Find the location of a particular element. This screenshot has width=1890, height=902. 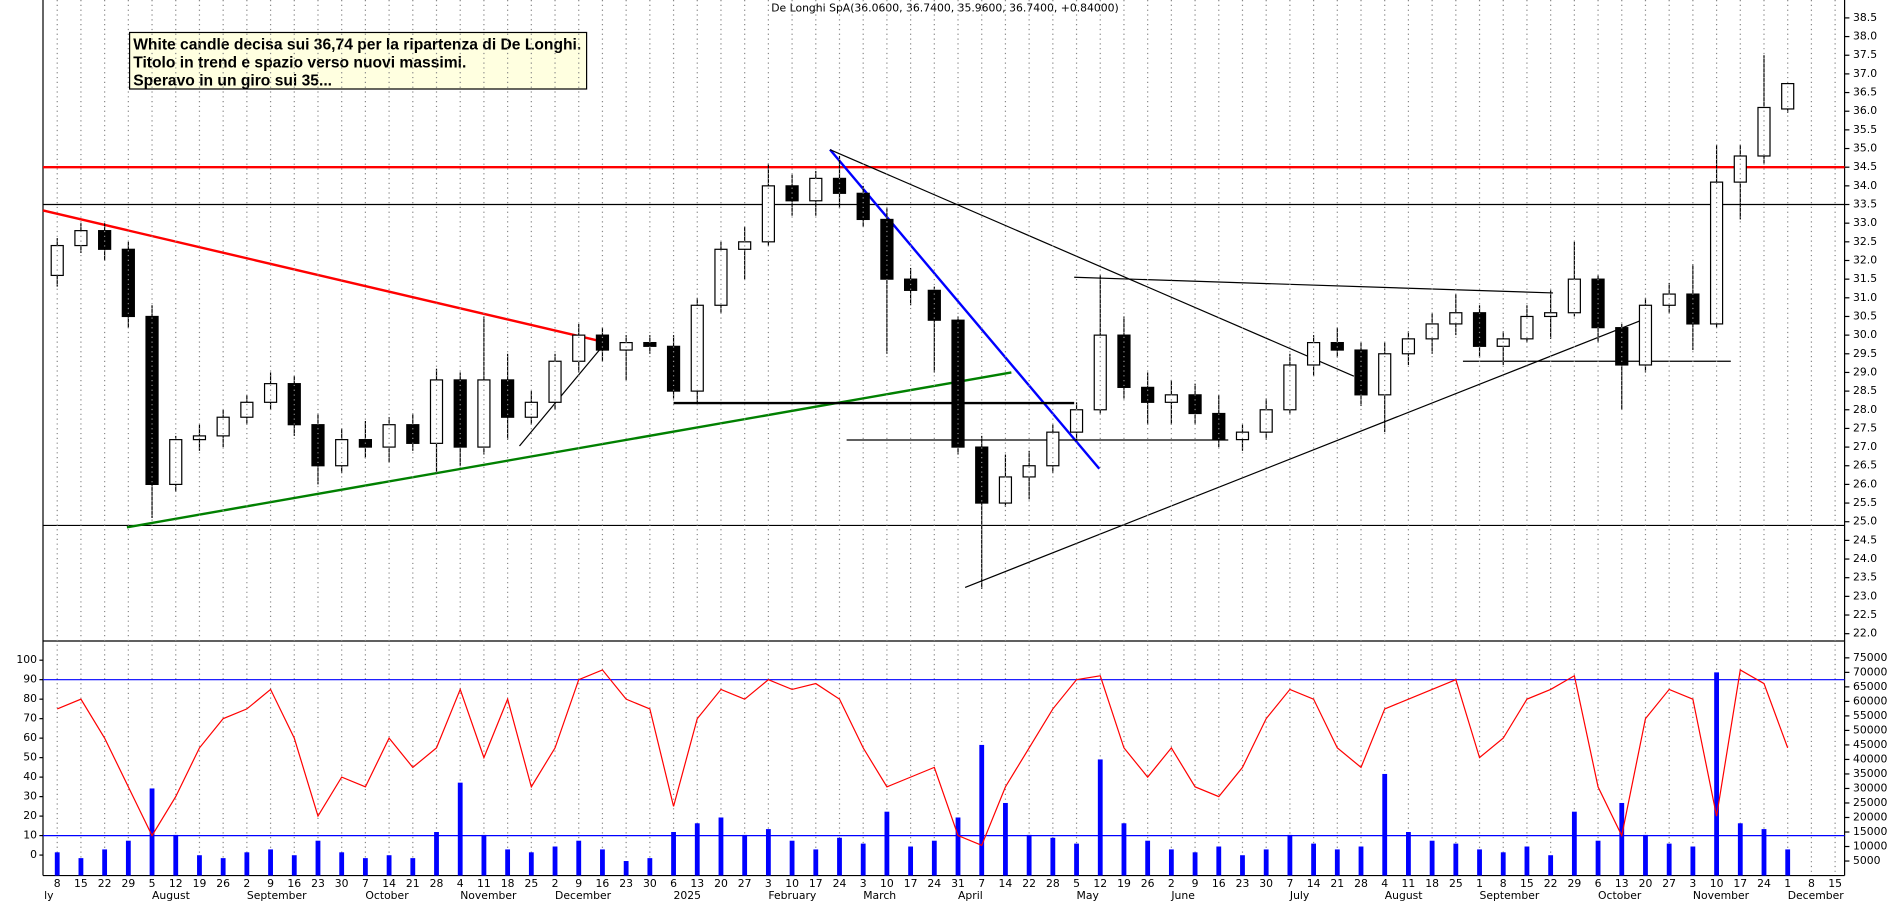

y2-tick-label: 30000 is located at coordinates (1870, 787).